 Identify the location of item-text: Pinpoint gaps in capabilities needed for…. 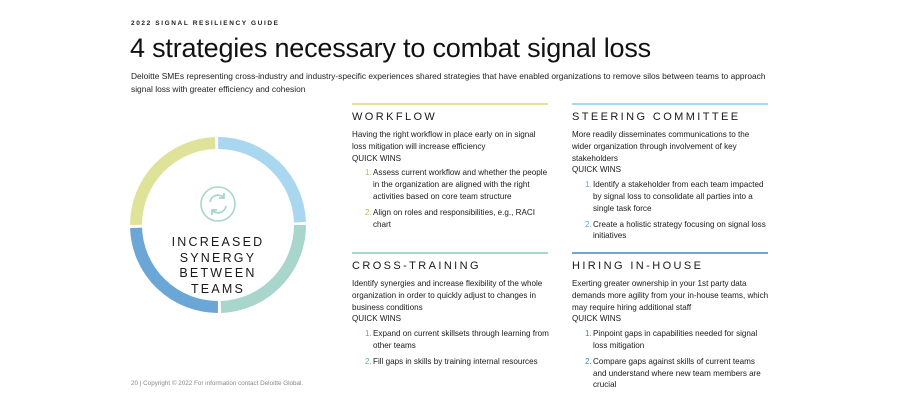
(675, 339).